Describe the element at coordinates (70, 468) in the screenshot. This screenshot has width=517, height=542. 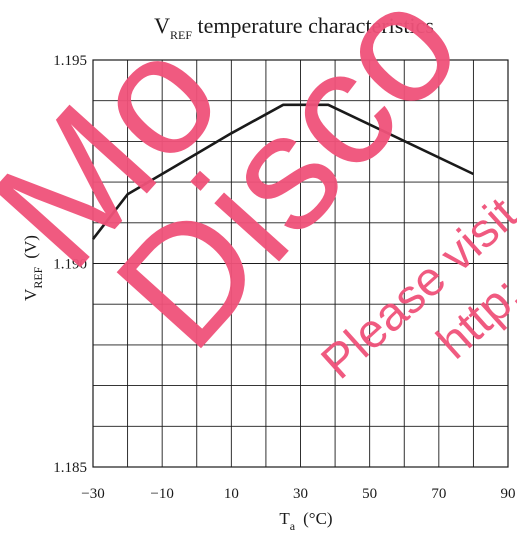
I see `y-tick-label: 1.185` at that location.